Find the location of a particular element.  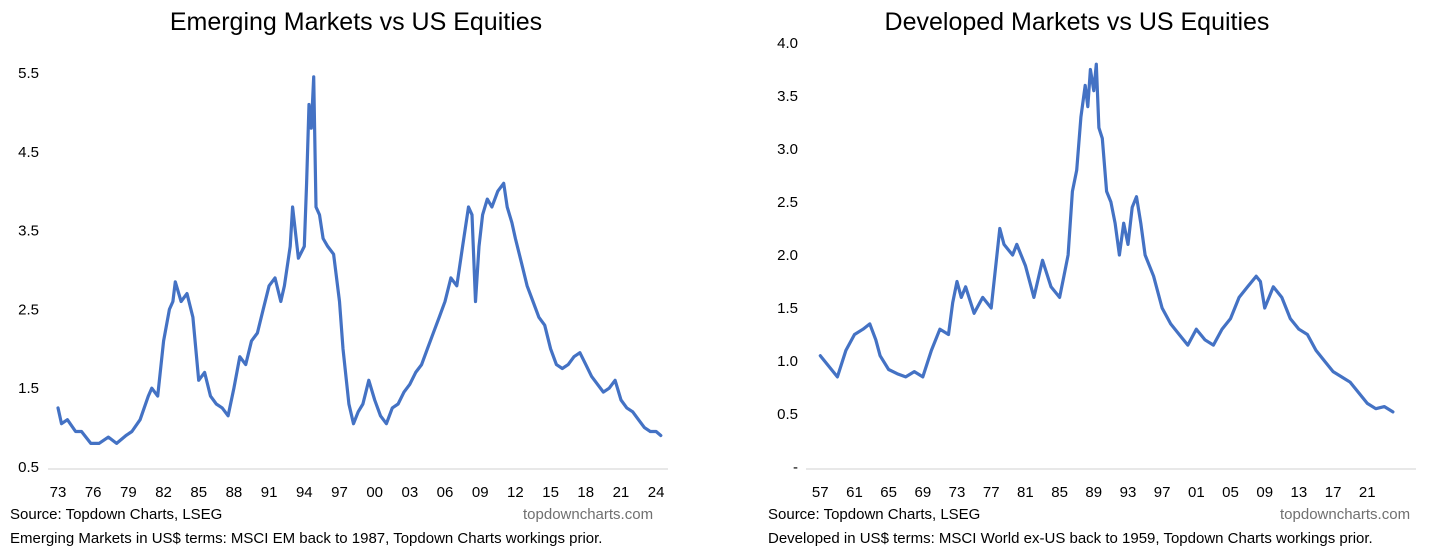

x-tick-label: 88 is located at coordinates (234, 492).